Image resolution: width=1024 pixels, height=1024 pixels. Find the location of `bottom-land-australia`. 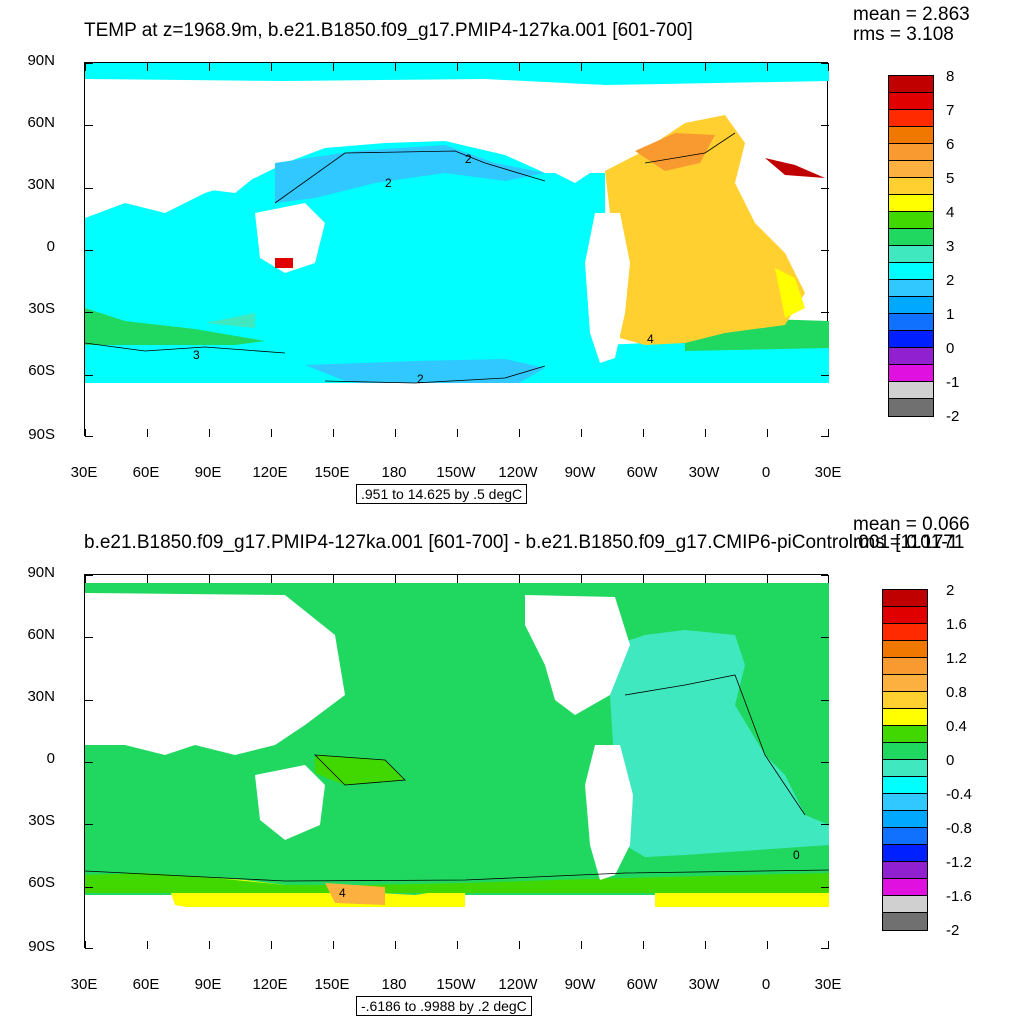

bottom-land-australia is located at coordinates (290, 802).